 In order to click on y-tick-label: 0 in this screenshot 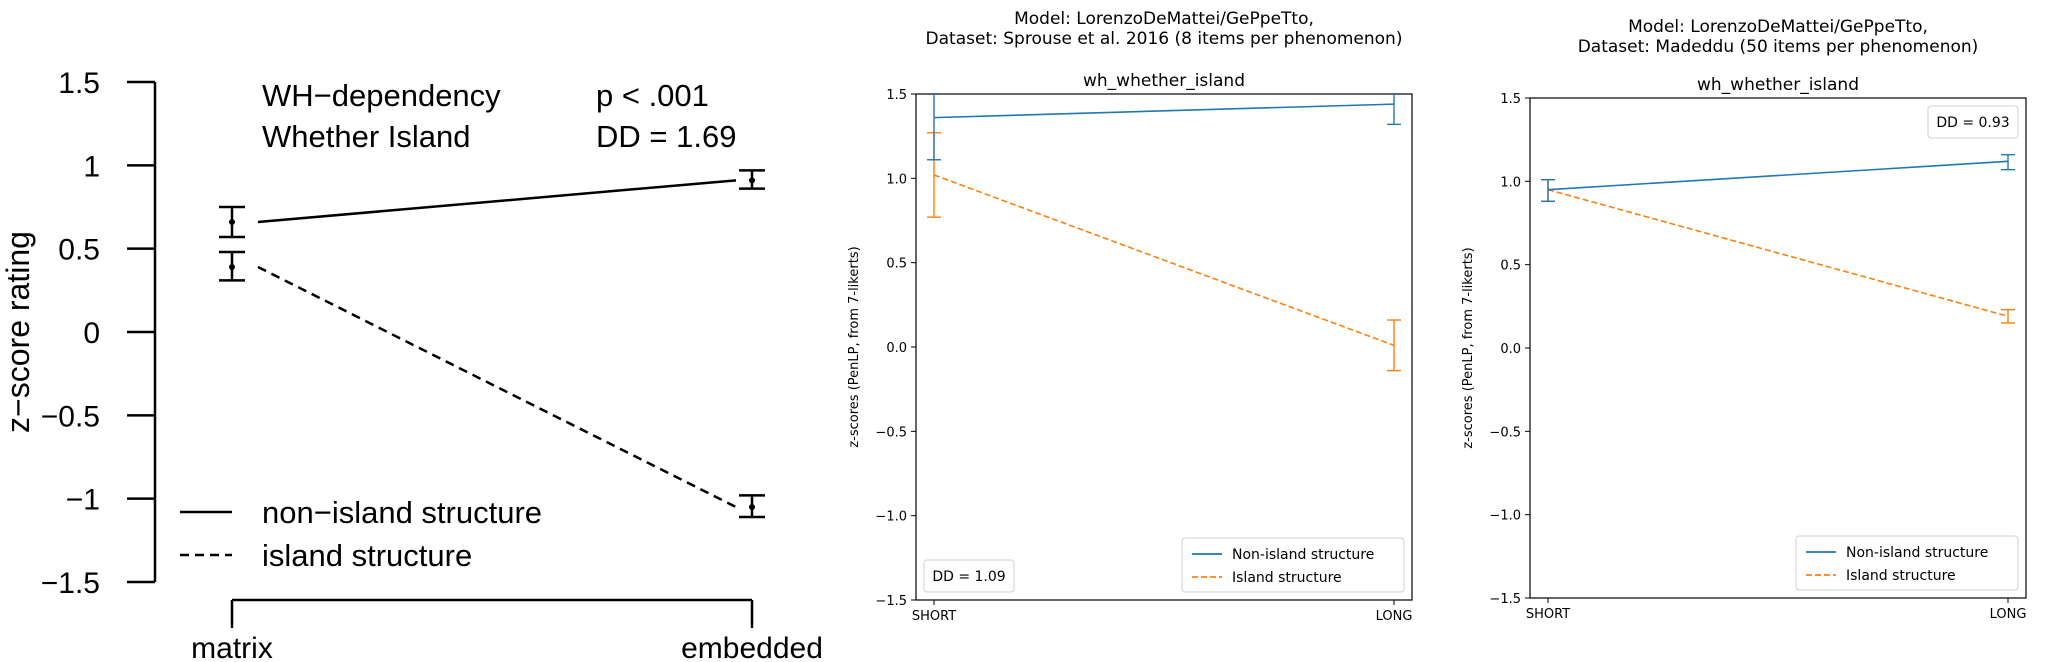, I will do `click(91, 333)`.